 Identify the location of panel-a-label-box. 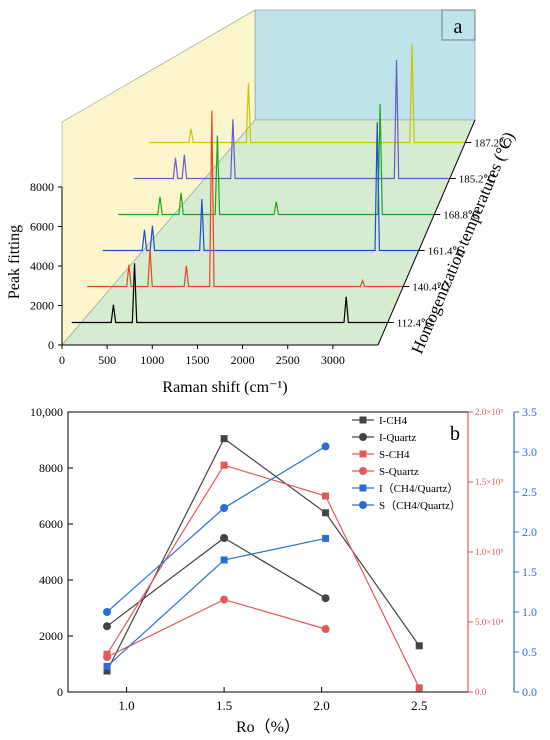
(458, 25).